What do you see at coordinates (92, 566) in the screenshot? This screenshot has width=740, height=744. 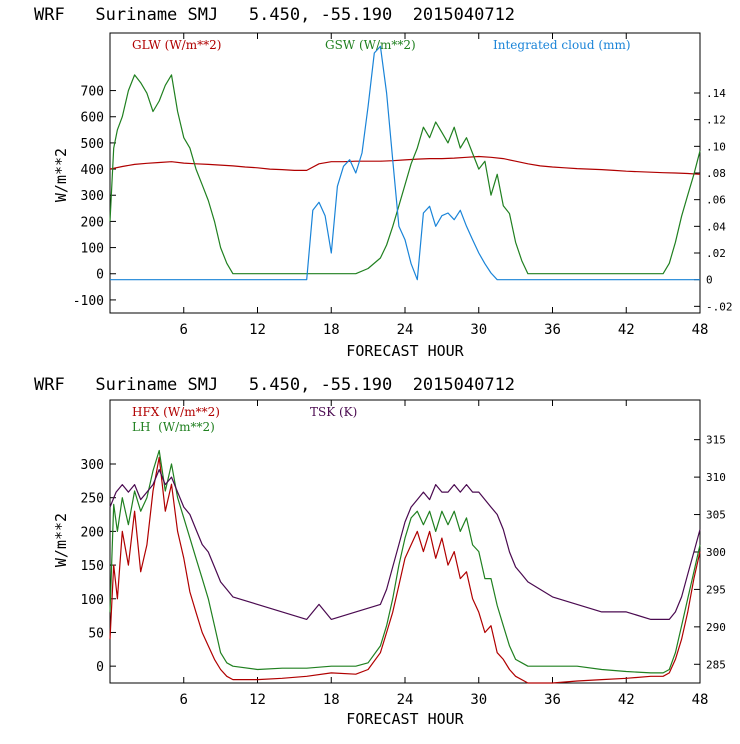 I see `chart2-ytick-label: 150` at bounding box center [92, 566].